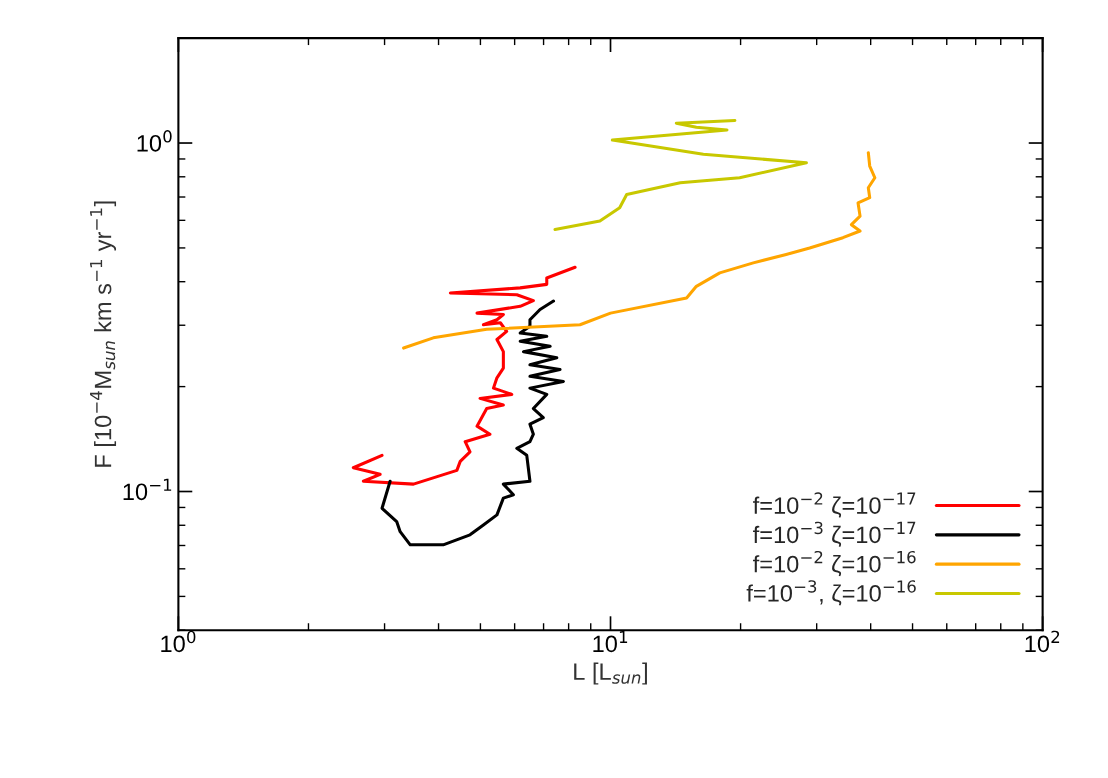 The width and height of the screenshot is (1108, 778). I want to click on x-tick-label: 10$^{0}$, so click(178, 641).